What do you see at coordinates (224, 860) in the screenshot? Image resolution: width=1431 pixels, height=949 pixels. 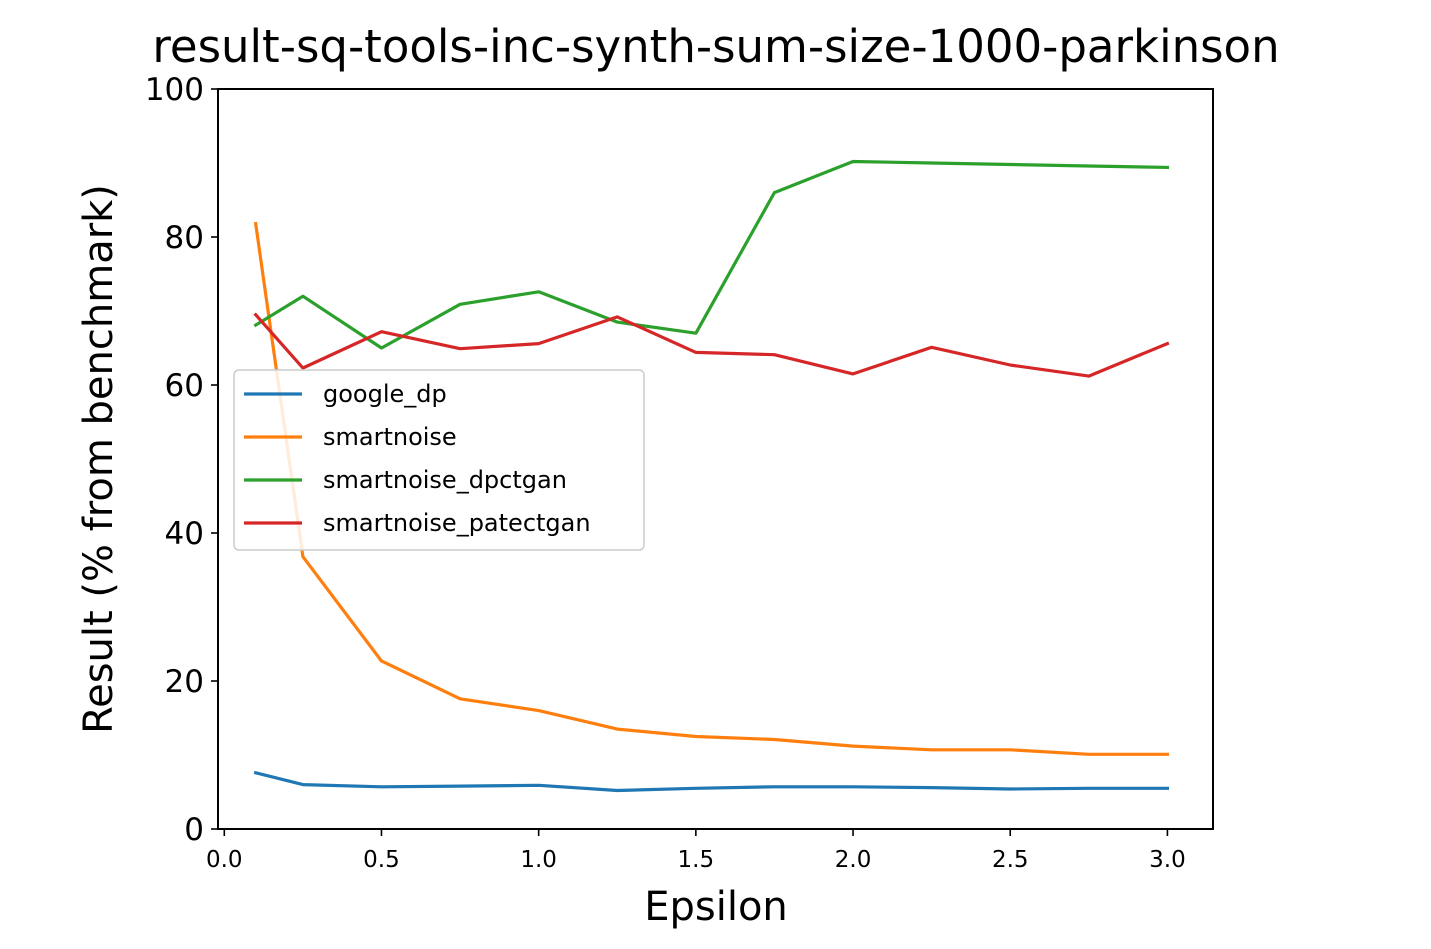 I see `x-tick-label: 0.0` at bounding box center [224, 860].